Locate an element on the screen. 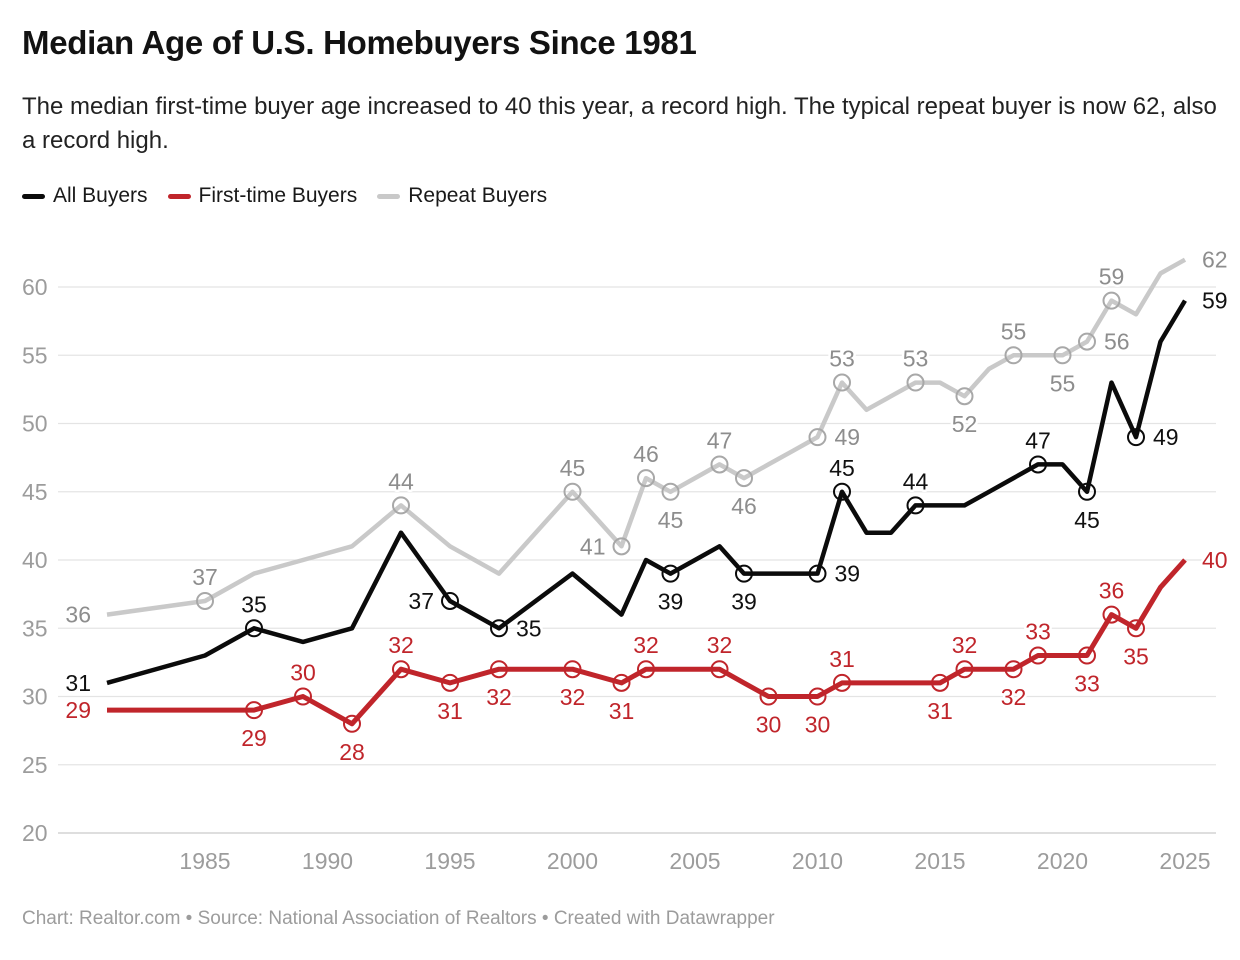  x-tick-2020: 2020 is located at coordinates (1062, 861).